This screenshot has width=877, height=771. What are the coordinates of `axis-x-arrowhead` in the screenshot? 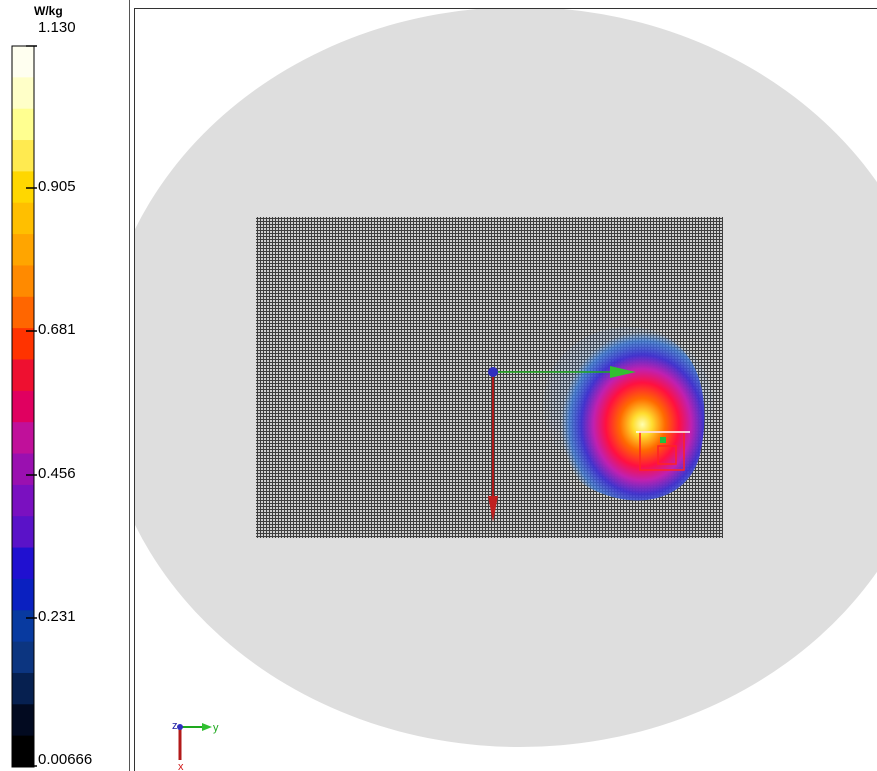 It's located at (493, 509).